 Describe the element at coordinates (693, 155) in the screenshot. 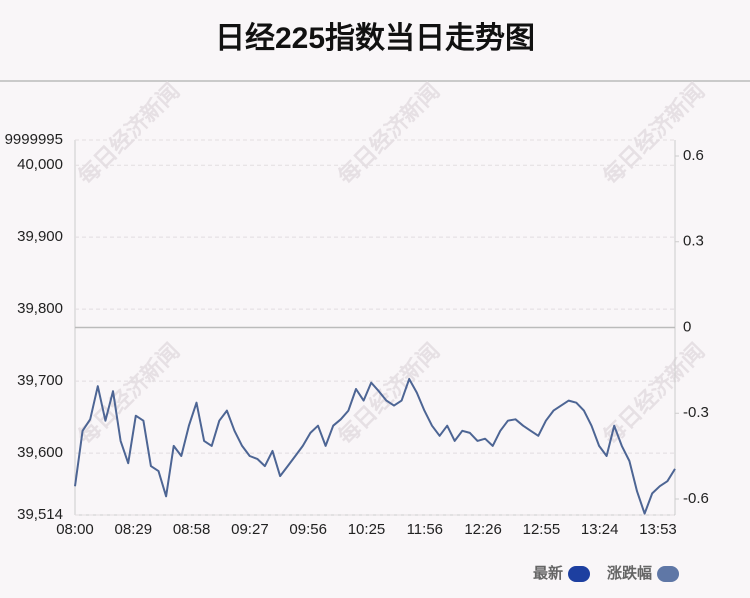

I see `y2-tick-label: 0.6` at that location.